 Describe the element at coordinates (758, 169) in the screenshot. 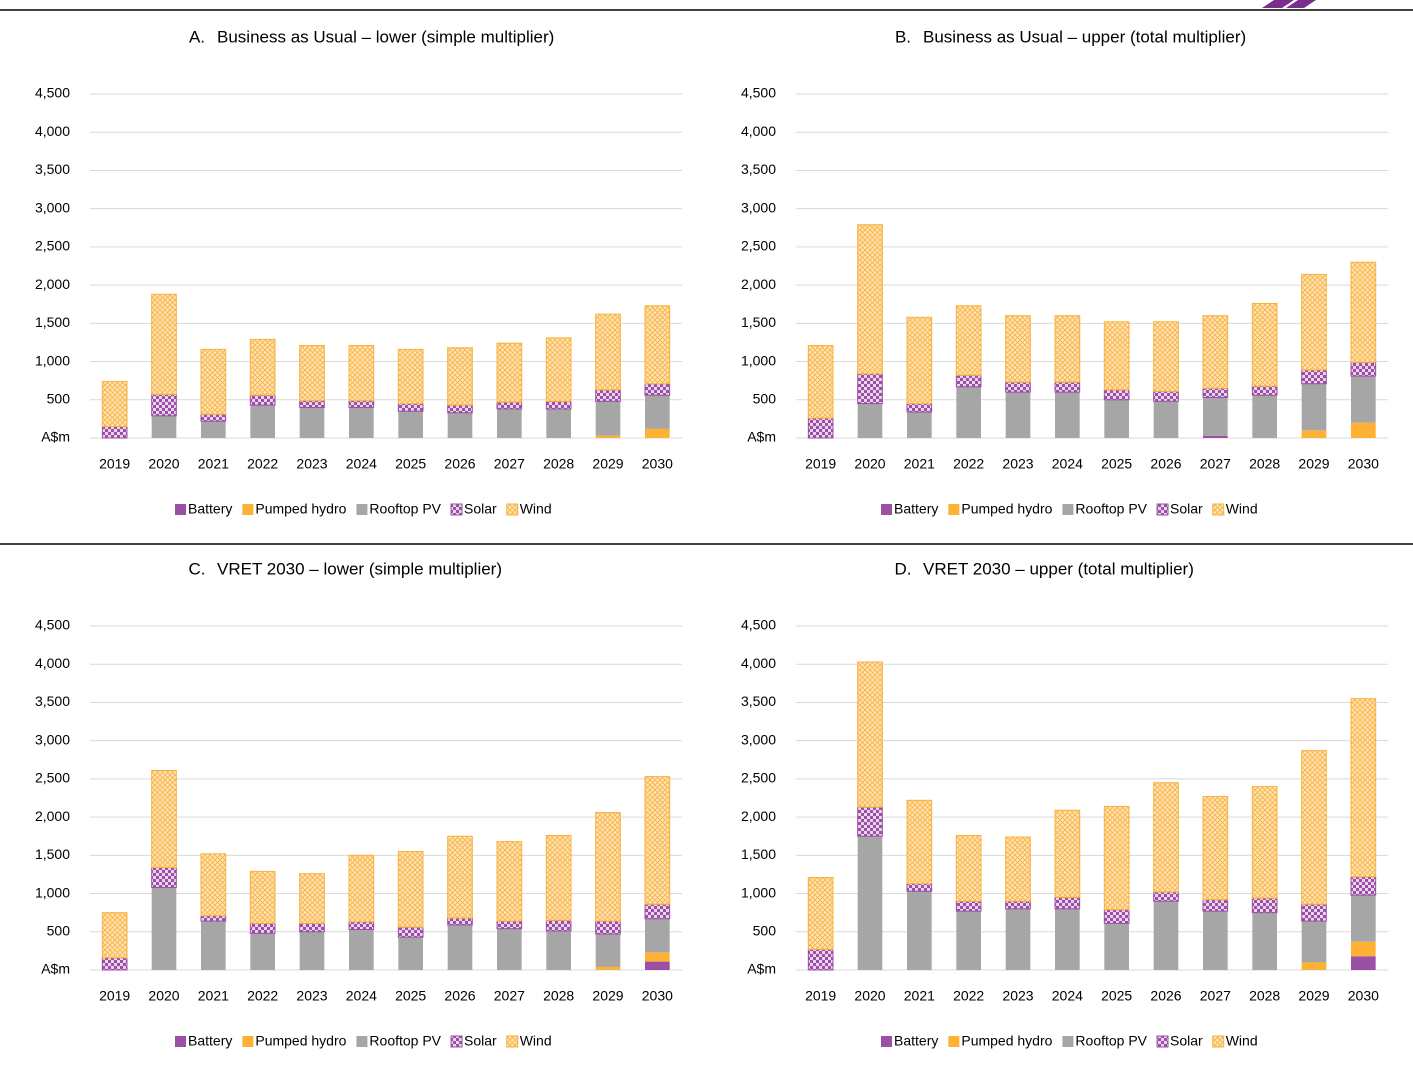

I see `y-tick-label: 3,500` at that location.